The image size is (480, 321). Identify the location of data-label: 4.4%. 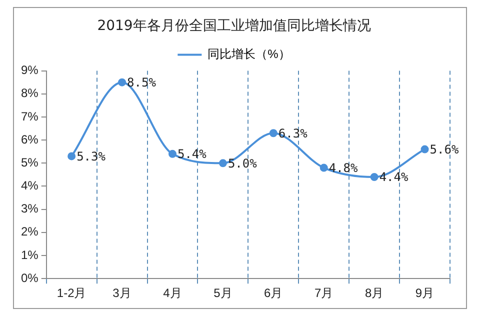
(394, 177).